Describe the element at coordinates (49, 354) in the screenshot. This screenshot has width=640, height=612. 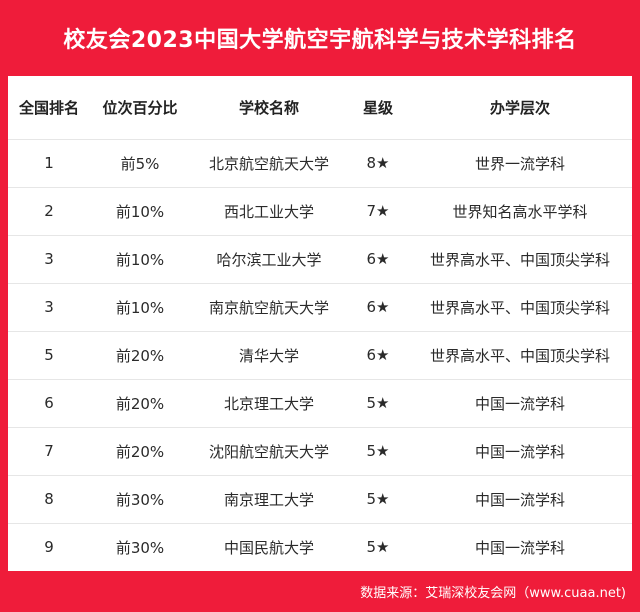
I see `cell-rank: 5` at that location.